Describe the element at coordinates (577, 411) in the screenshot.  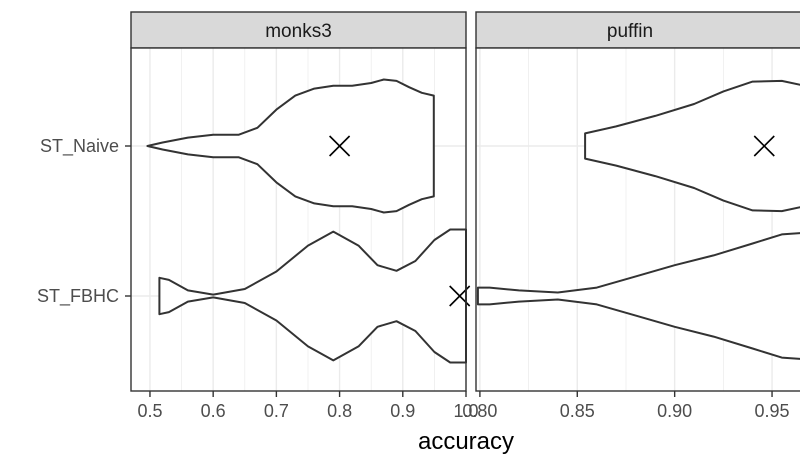
I see `x-tick-label: 0.85` at that location.